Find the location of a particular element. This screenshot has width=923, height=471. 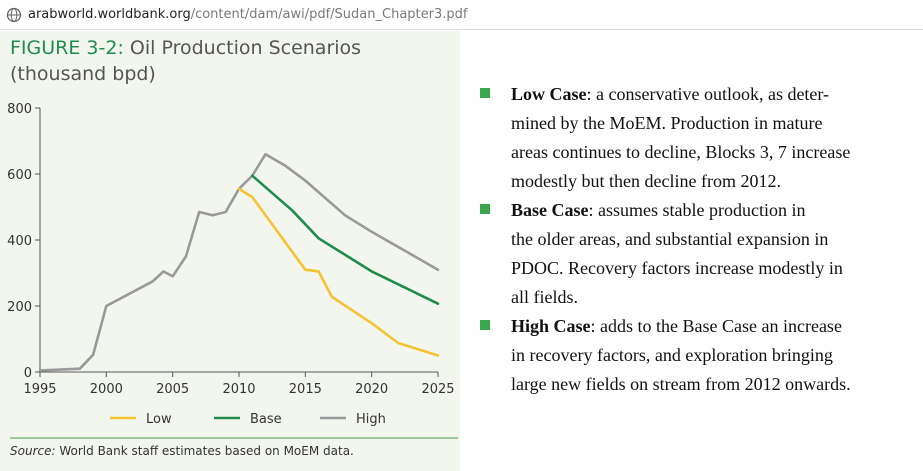

figure-subtitle: (thousand bpd) is located at coordinates (83, 74).